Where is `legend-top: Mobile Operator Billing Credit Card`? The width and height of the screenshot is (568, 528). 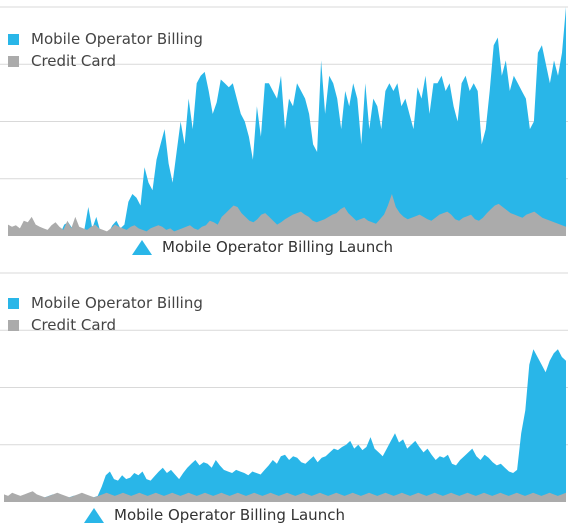 legend-top: Mobile Operator Billing Credit Card is located at coordinates (105, 50).